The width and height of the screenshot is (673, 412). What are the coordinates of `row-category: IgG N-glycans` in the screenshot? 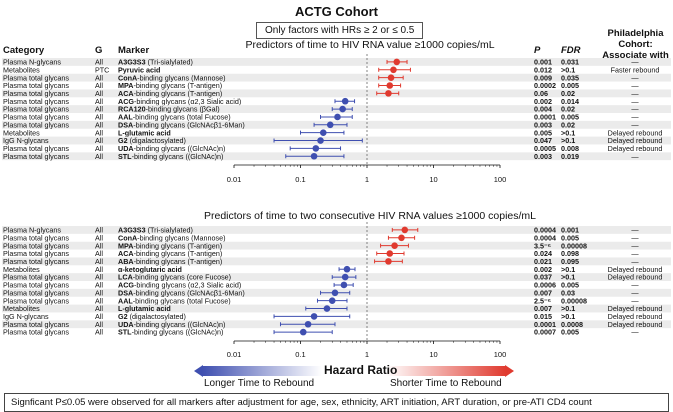 It's located at (26, 316).